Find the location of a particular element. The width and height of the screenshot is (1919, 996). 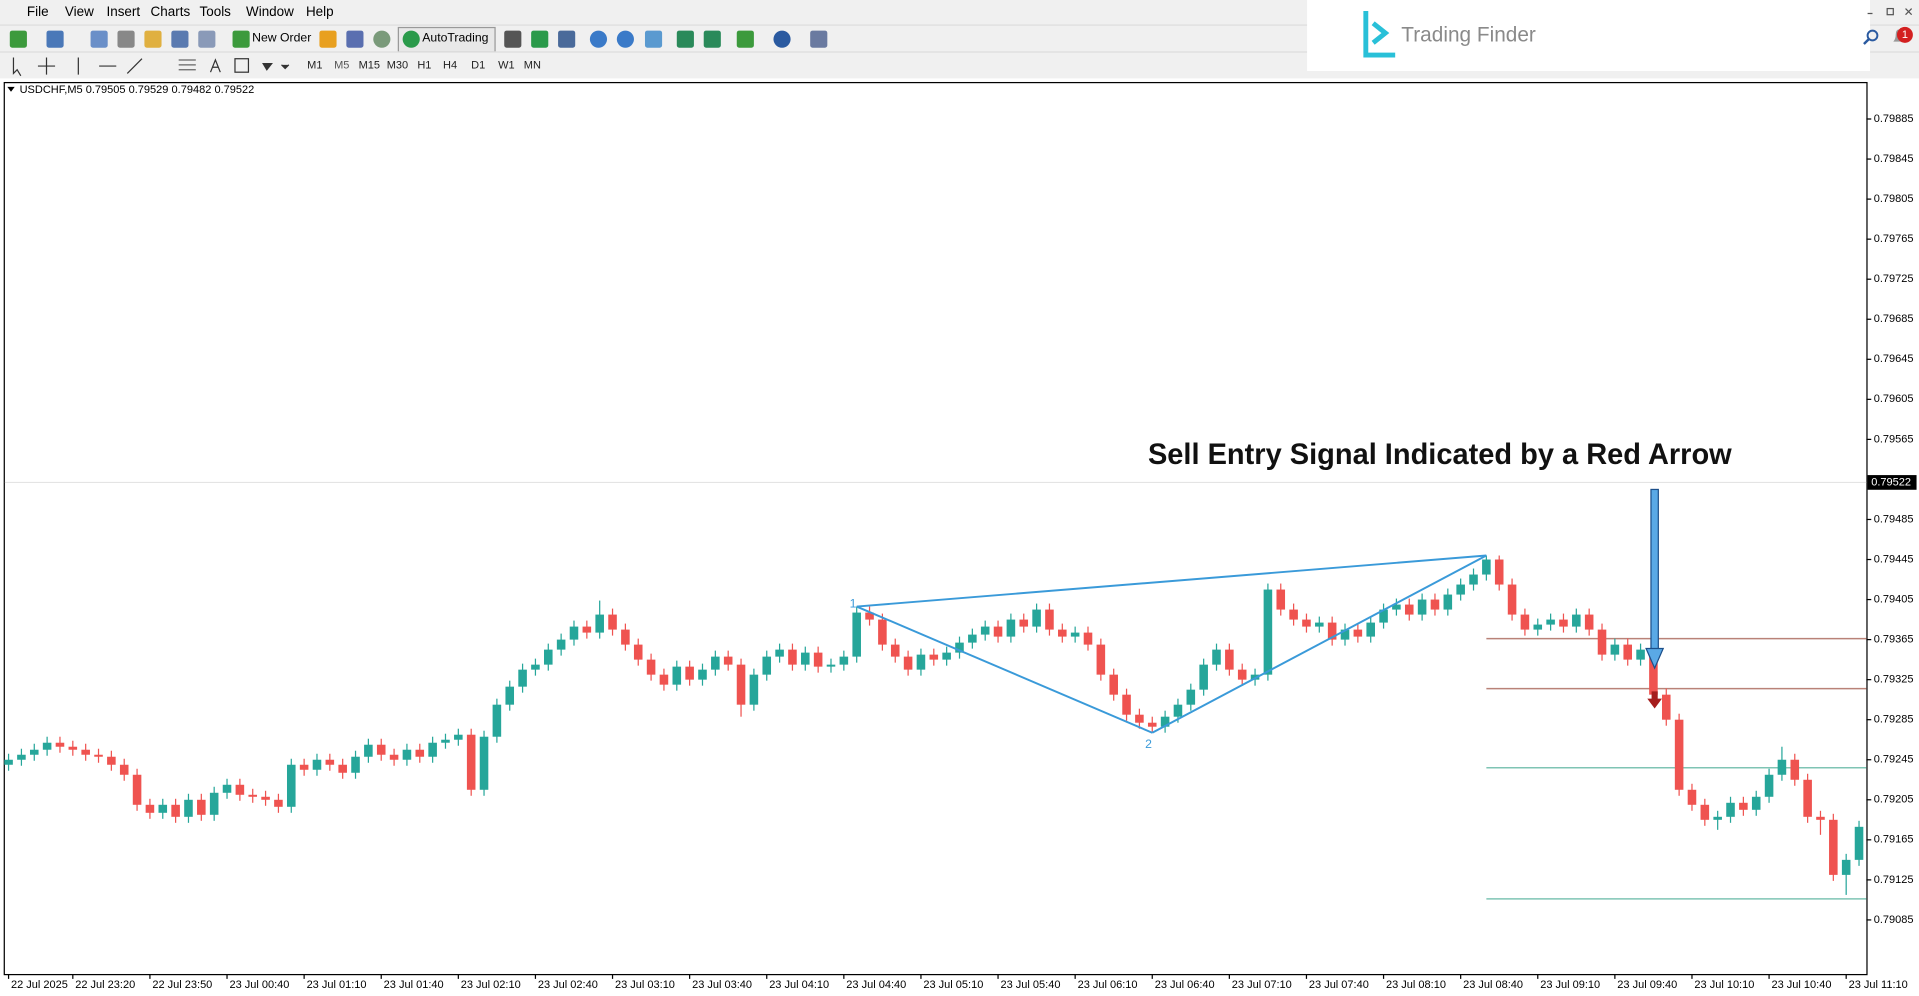

zoom-out-button is located at coordinates (625, 39).